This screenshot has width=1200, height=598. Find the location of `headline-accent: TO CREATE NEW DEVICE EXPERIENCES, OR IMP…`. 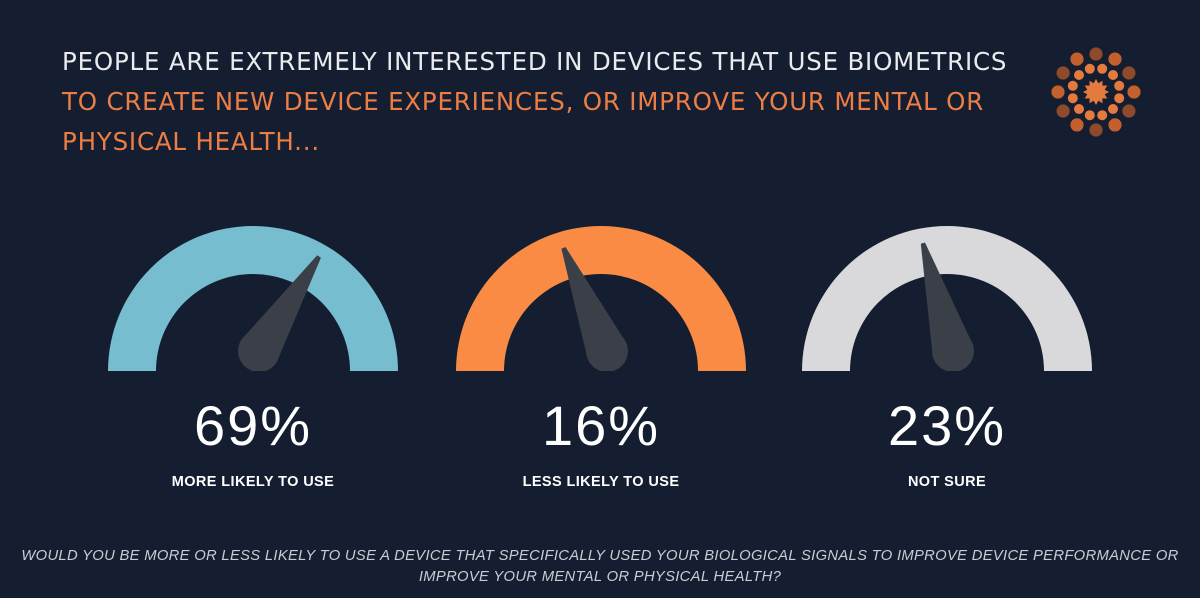

headline-accent: TO CREATE NEW DEVICE EXPERIENCES, OR IMP… is located at coordinates (523, 121).